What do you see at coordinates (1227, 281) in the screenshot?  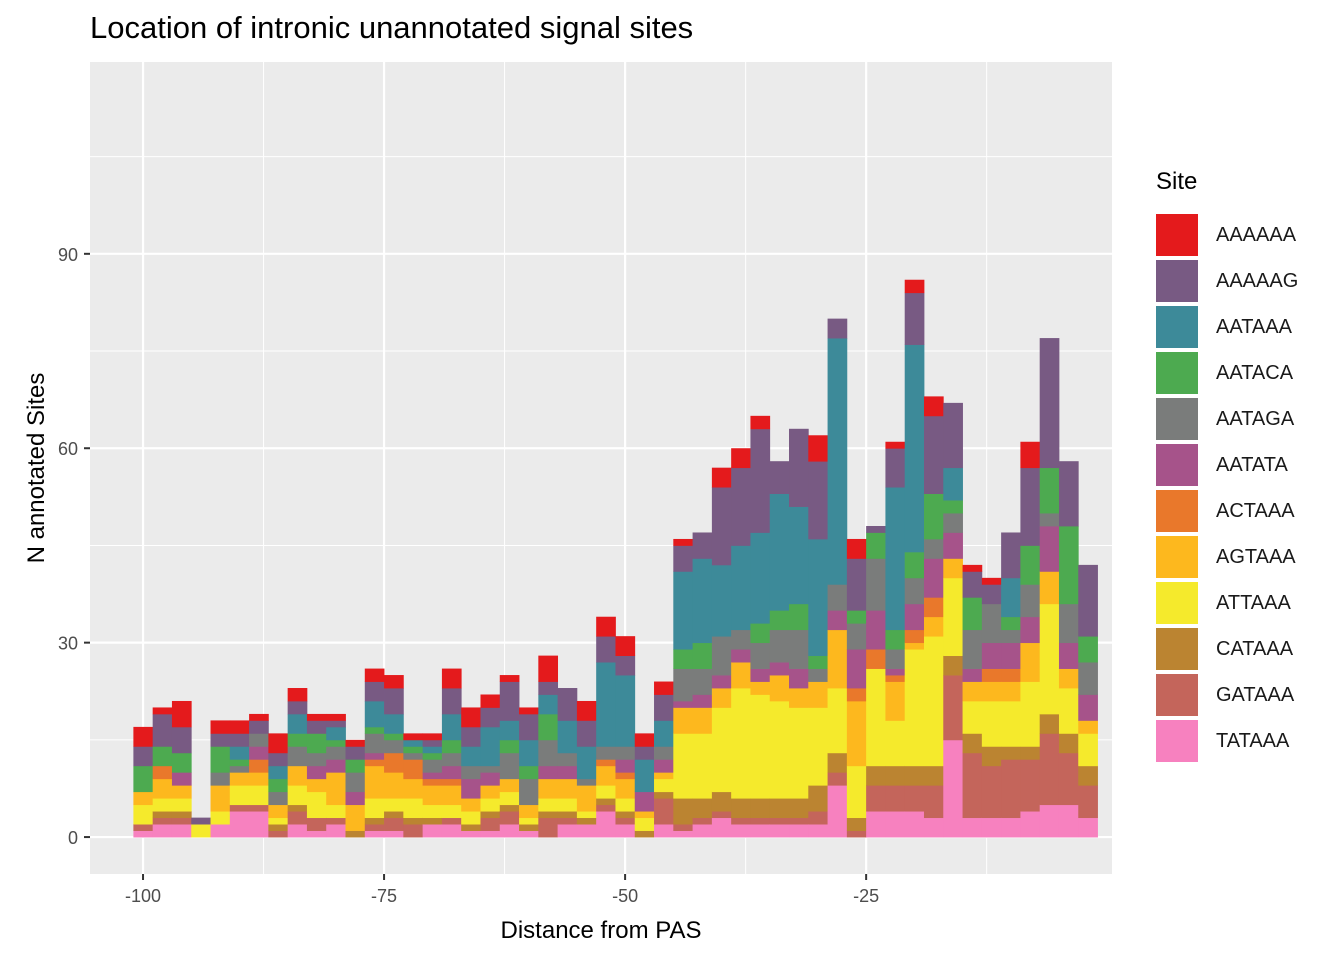 I see `legend-item-aaaaag: AAAAAG` at bounding box center [1227, 281].